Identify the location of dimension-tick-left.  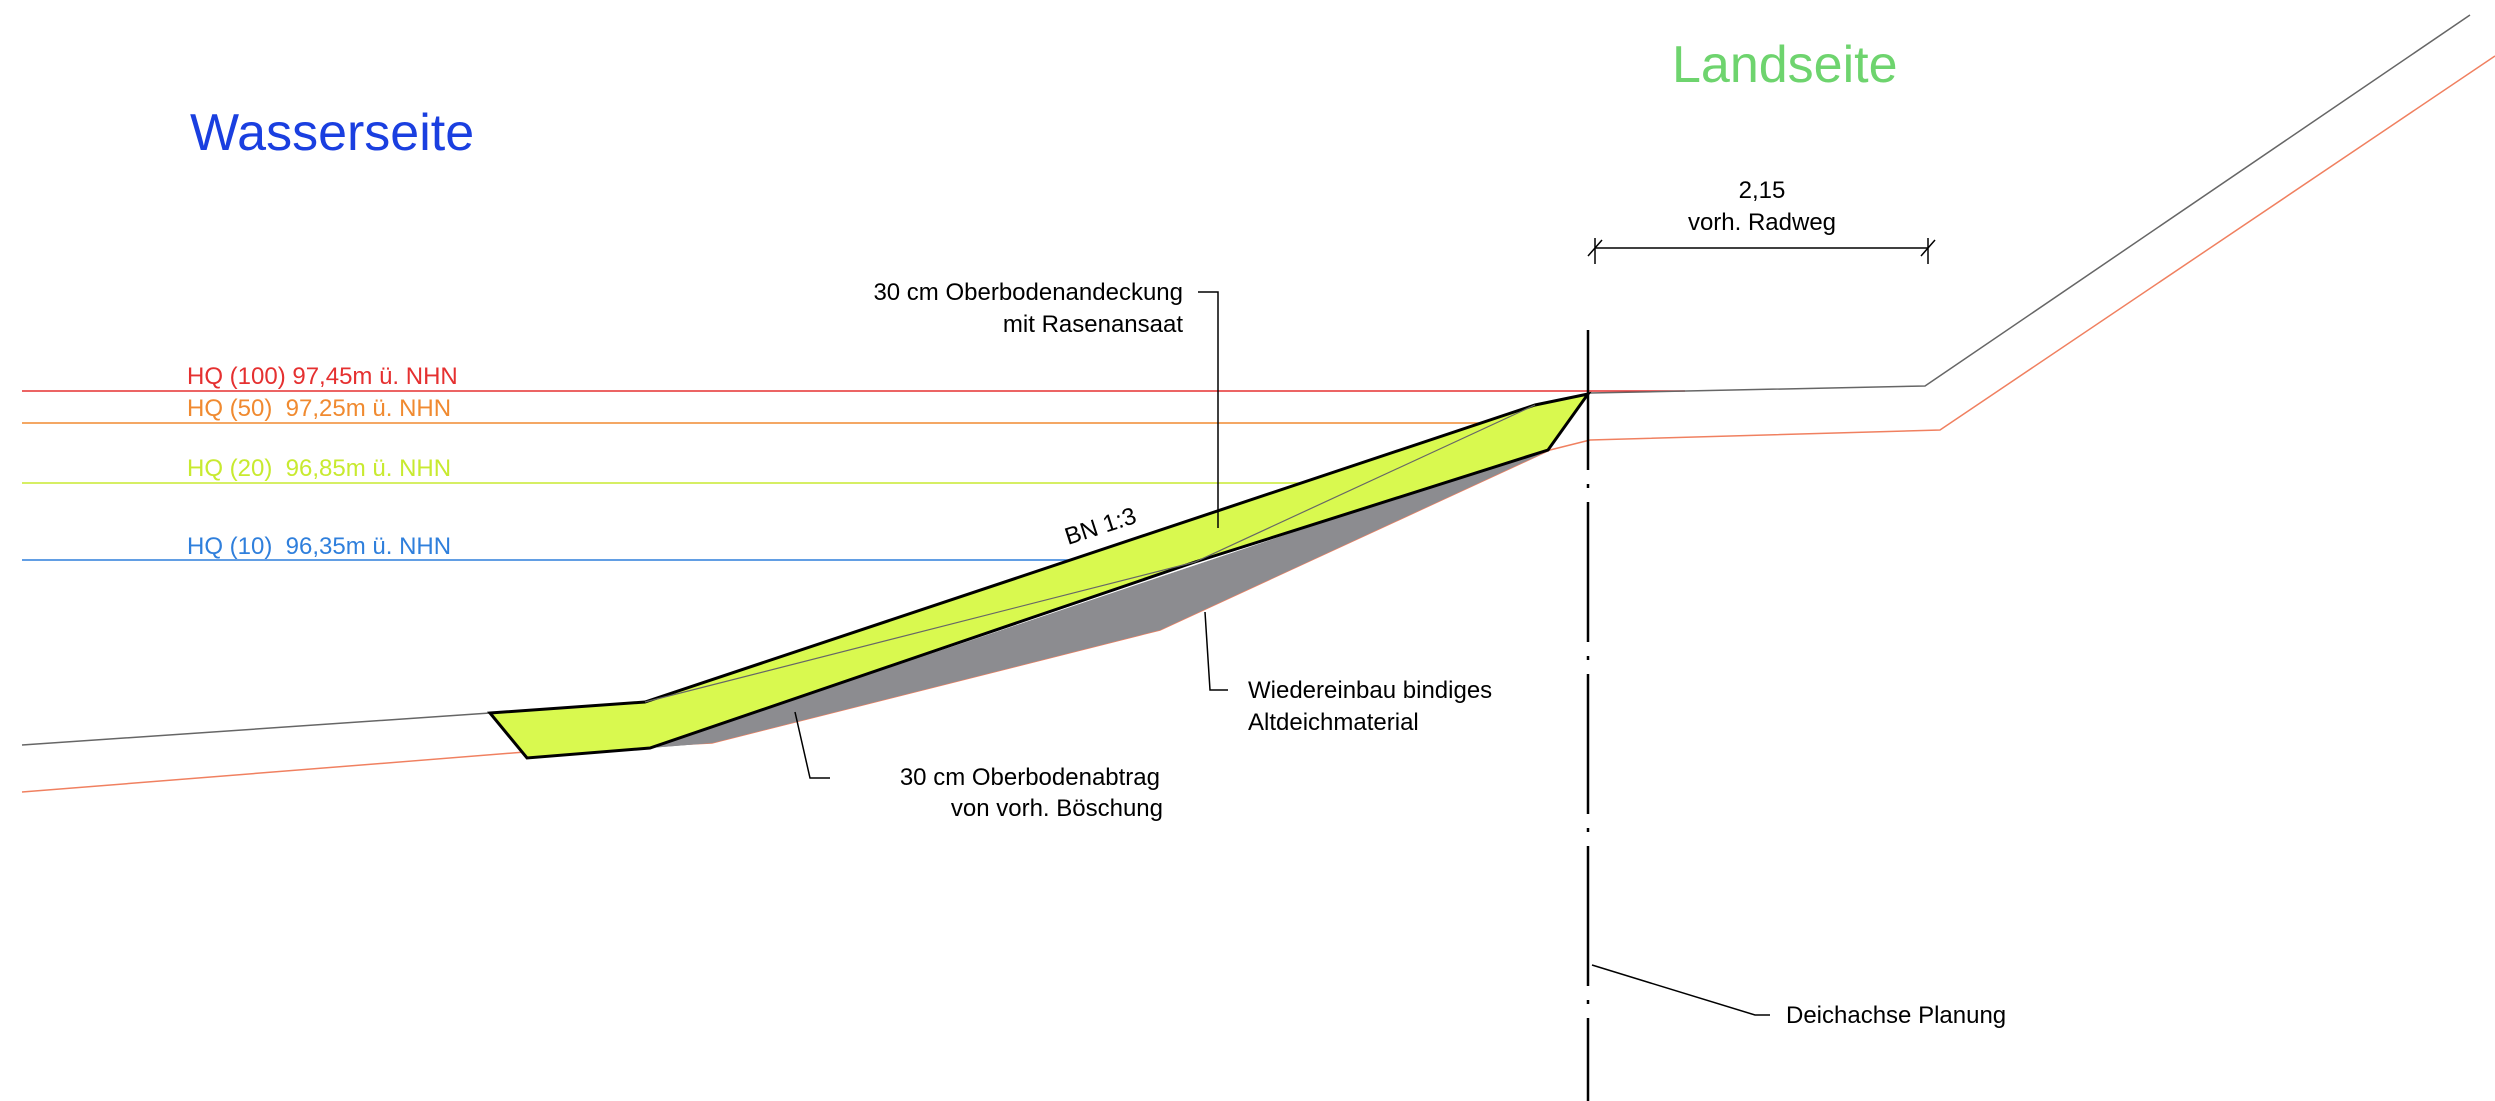
(1595, 248).